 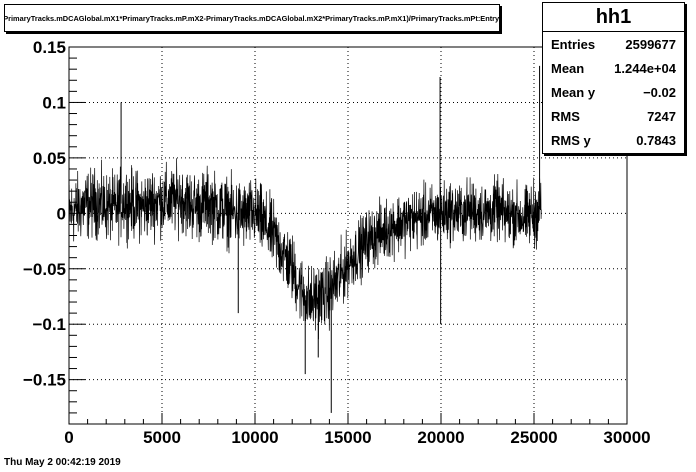 I want to click on y-tick-label: 0.15, so click(x=49, y=47).